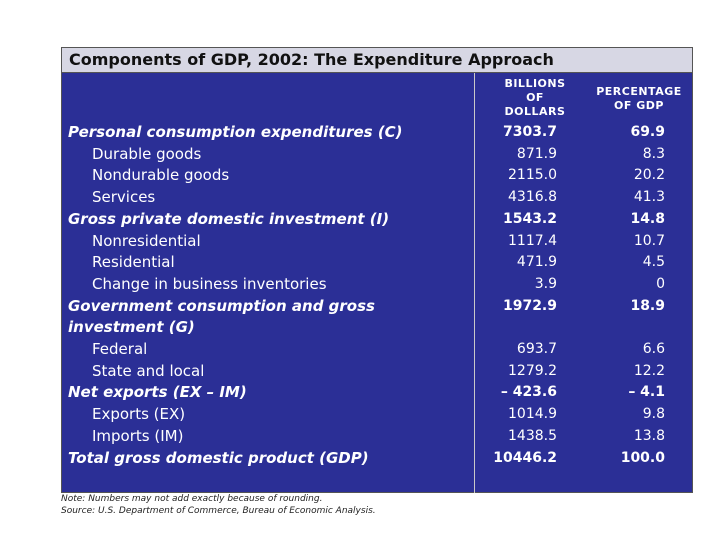  Describe the element at coordinates (133, 262) in the screenshot. I see `row-label: Residential` at that location.